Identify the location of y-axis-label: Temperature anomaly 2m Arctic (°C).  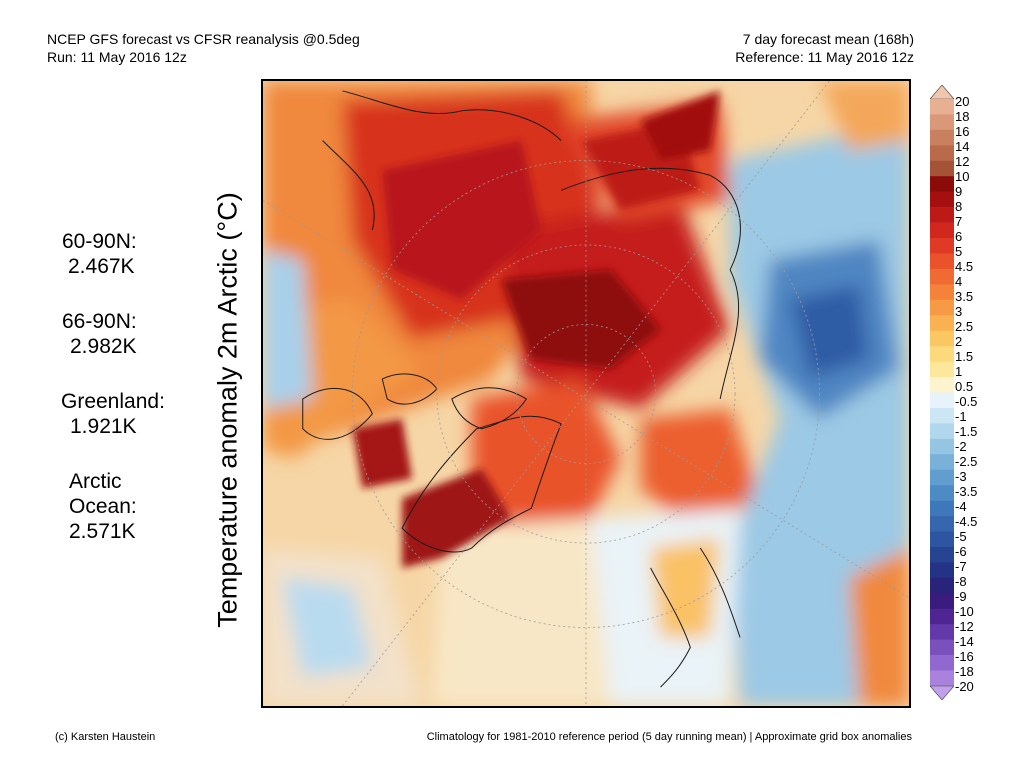
(227, 410).